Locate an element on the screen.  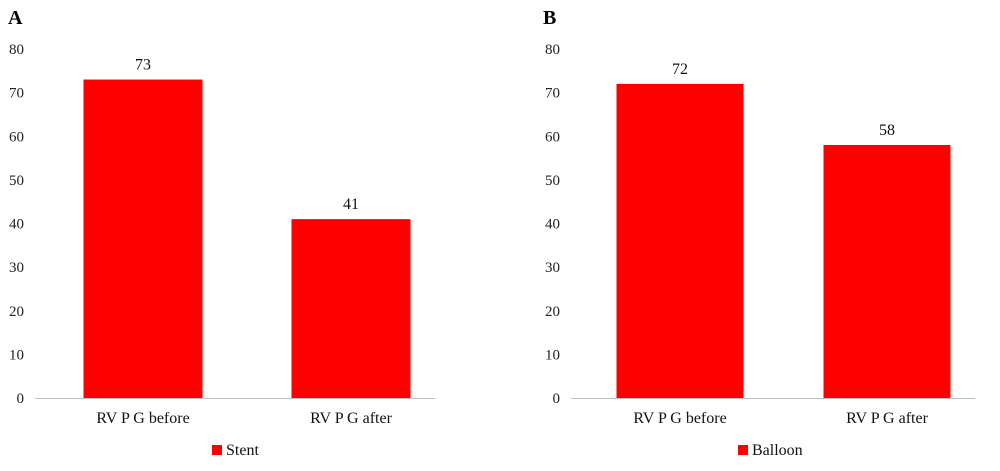
legend-label: Balloon is located at coordinates (777, 450).